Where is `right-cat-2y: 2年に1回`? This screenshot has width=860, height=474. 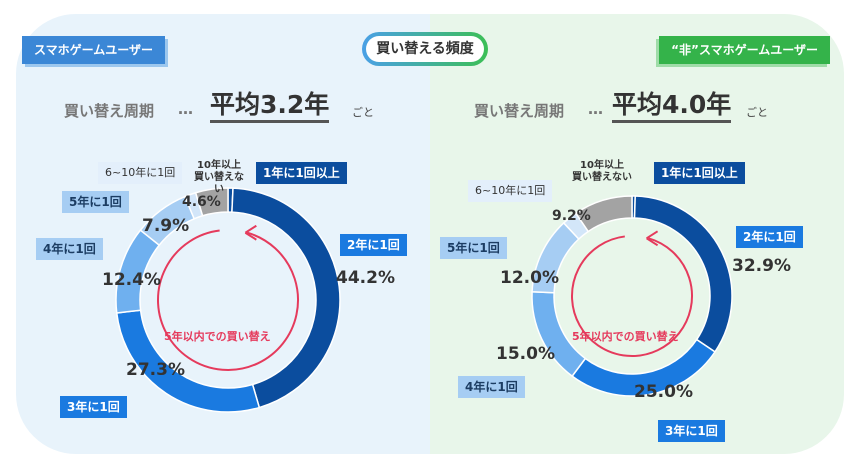 right-cat-2y: 2年に1回 is located at coordinates (769, 237).